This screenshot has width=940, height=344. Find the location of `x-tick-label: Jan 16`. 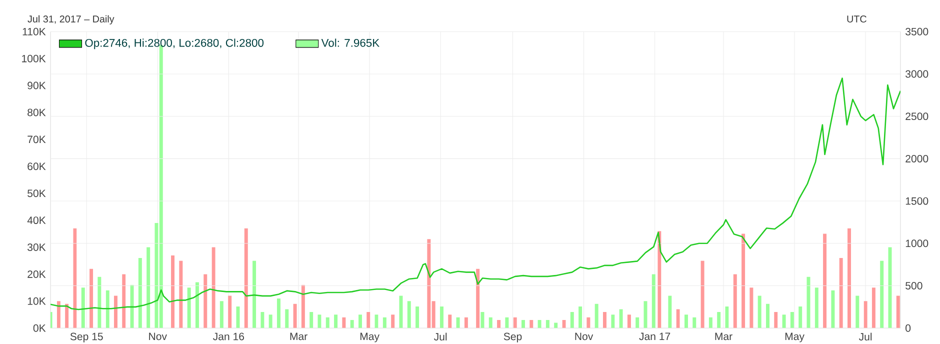

x-tick-label: Jan 16 is located at coordinates (228, 336).